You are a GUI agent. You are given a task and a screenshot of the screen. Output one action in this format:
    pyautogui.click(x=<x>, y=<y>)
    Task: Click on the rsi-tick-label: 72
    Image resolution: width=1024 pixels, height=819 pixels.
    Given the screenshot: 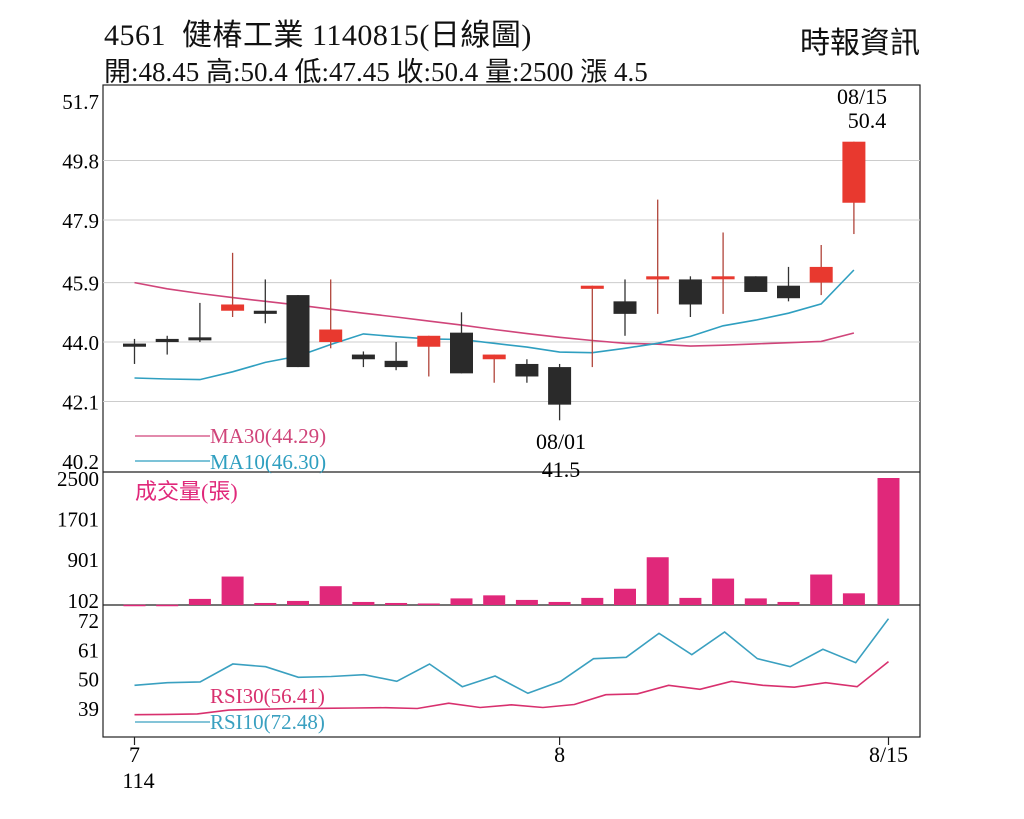 What is the action you would take?
    pyautogui.click(x=88, y=621)
    